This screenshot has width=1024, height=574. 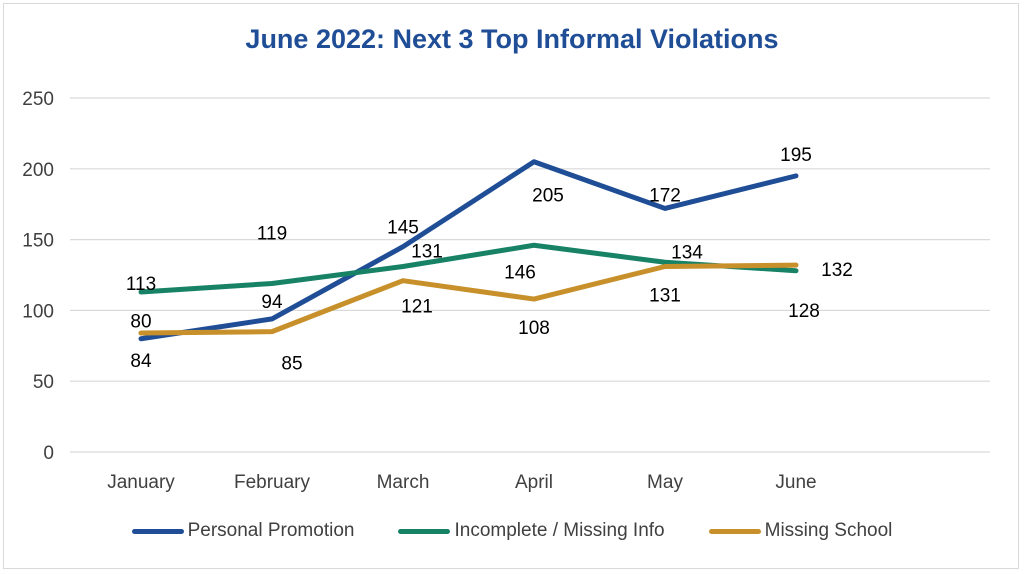 I want to click on legend-item-0: Personal Promotion, so click(x=243, y=531).